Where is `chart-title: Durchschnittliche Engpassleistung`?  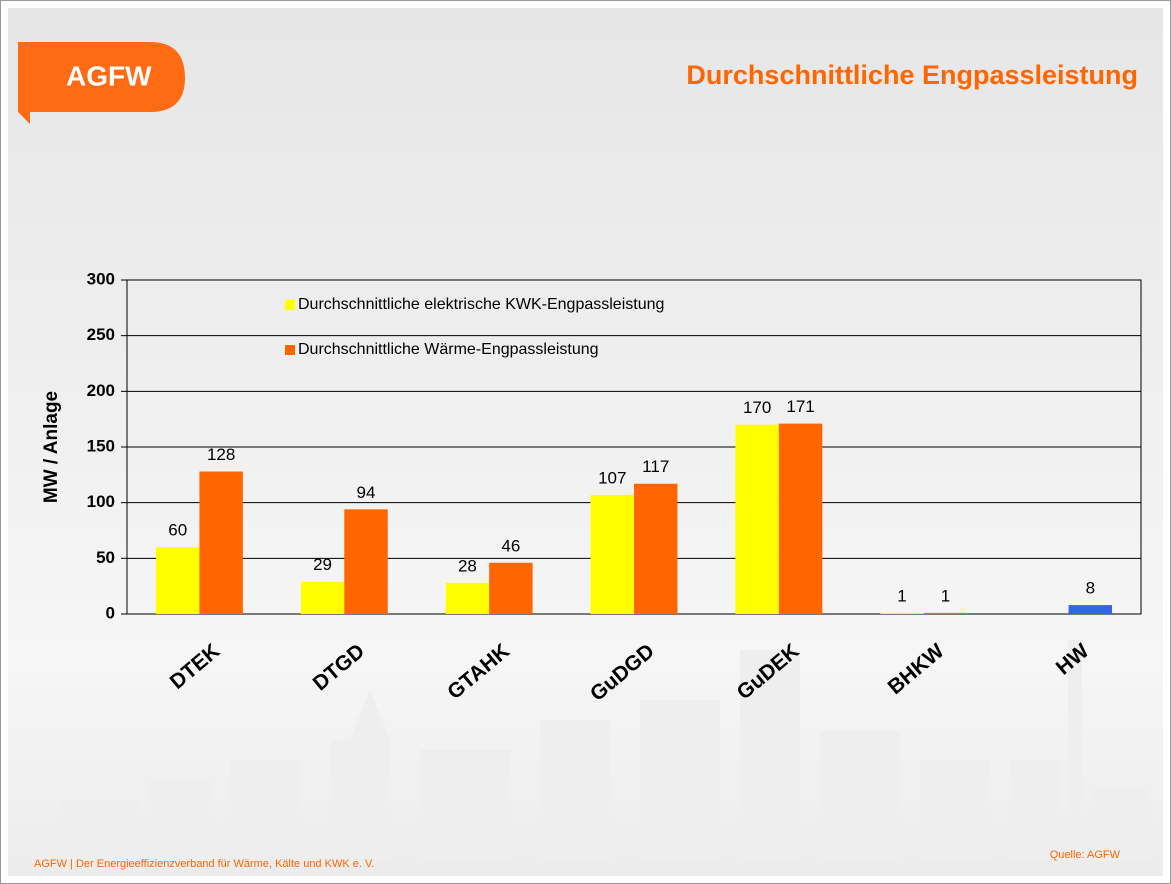
chart-title: Durchschnittliche Engpassleistung is located at coordinates (912, 75).